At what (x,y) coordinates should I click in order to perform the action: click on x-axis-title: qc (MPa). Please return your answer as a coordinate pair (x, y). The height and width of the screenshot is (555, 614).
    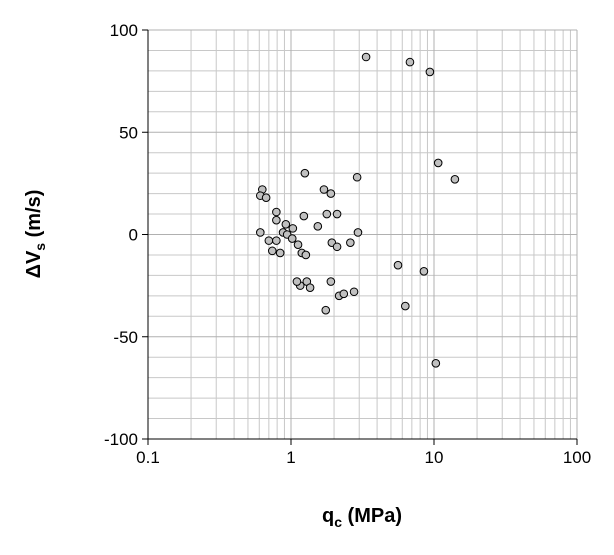
    Looking at the image, I should click on (362, 517).